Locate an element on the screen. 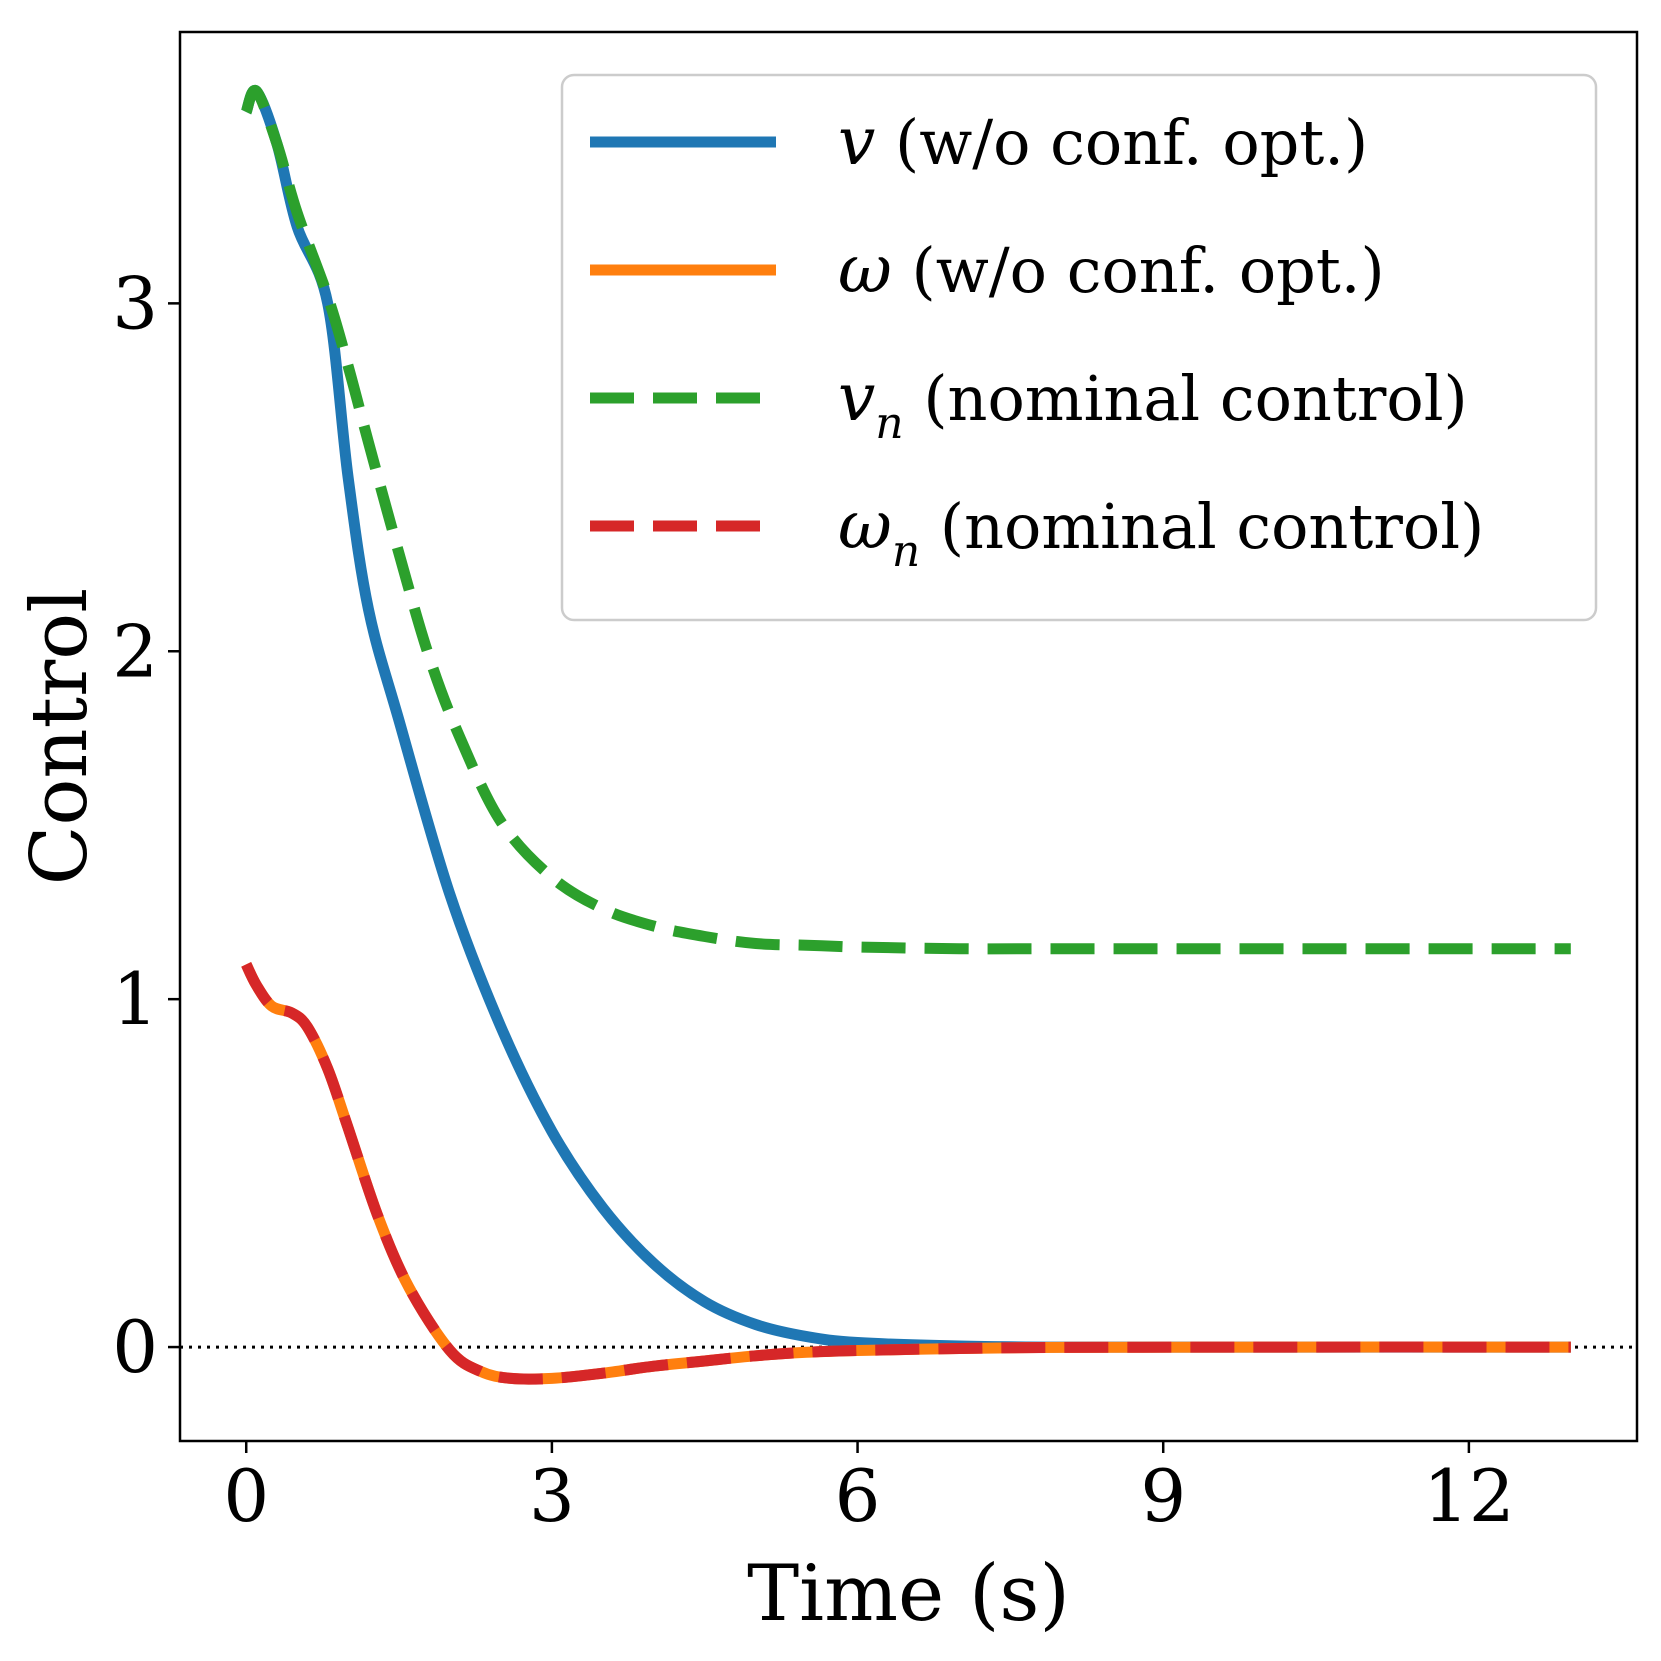  y-tick-label: 2 is located at coordinates (135, 651).